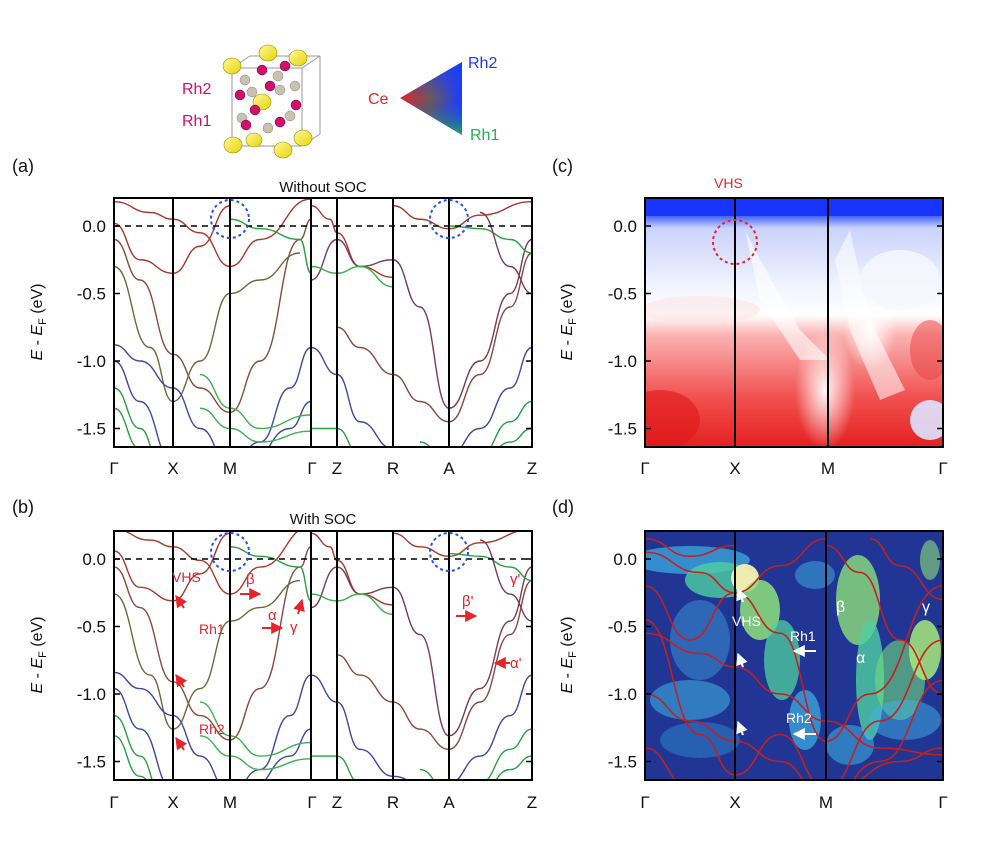 The image size is (1002, 861). What do you see at coordinates (449, 802) in the screenshot?
I see `x-tick-label: A` at bounding box center [449, 802].